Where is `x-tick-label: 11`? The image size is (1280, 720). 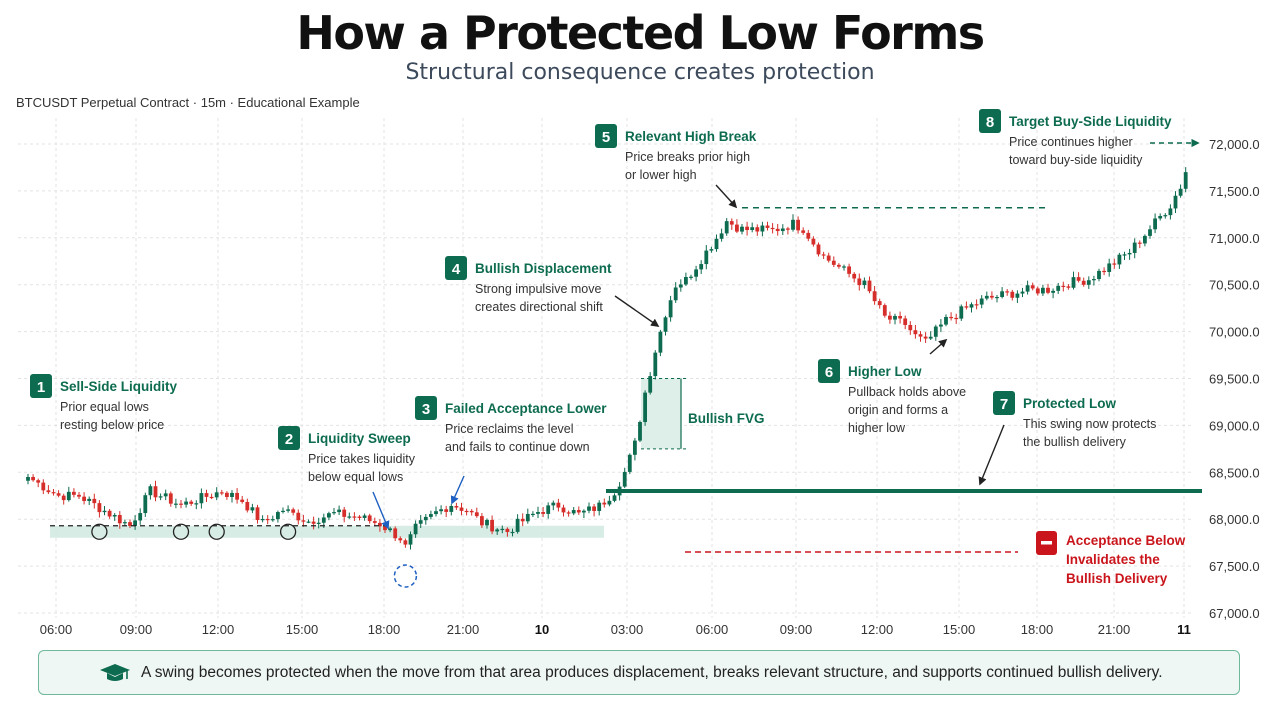 x-tick-label: 11 is located at coordinates (1184, 629).